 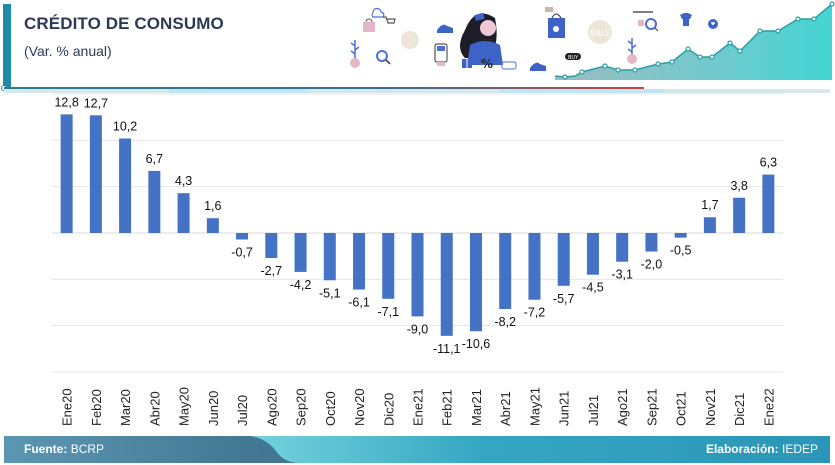 What do you see at coordinates (68, 51) in the screenshot?
I see `chart-subtitle: (Var. % anual)` at bounding box center [68, 51].